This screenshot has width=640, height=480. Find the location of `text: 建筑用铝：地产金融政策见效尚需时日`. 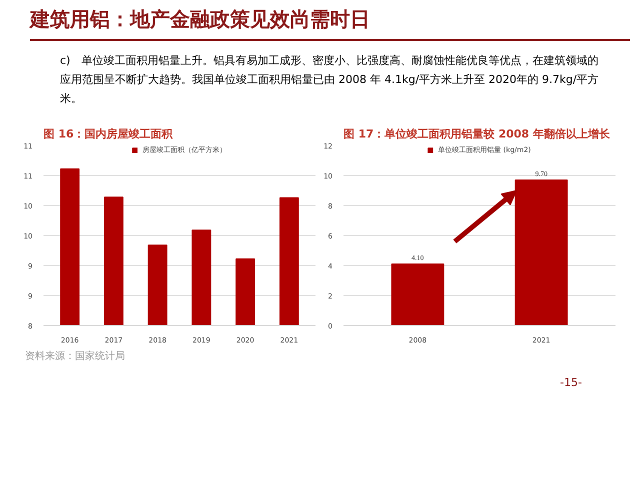

text: 建筑用铝：地产金融政策见效尚需时日 is located at coordinates (200, 19).